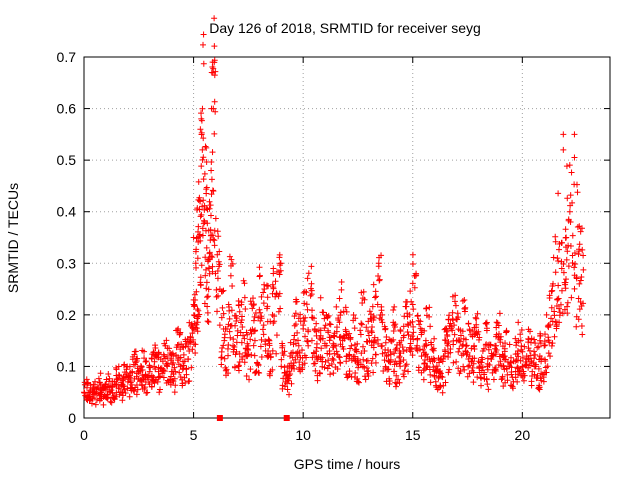  I want to click on zero-marker, so click(286, 418).